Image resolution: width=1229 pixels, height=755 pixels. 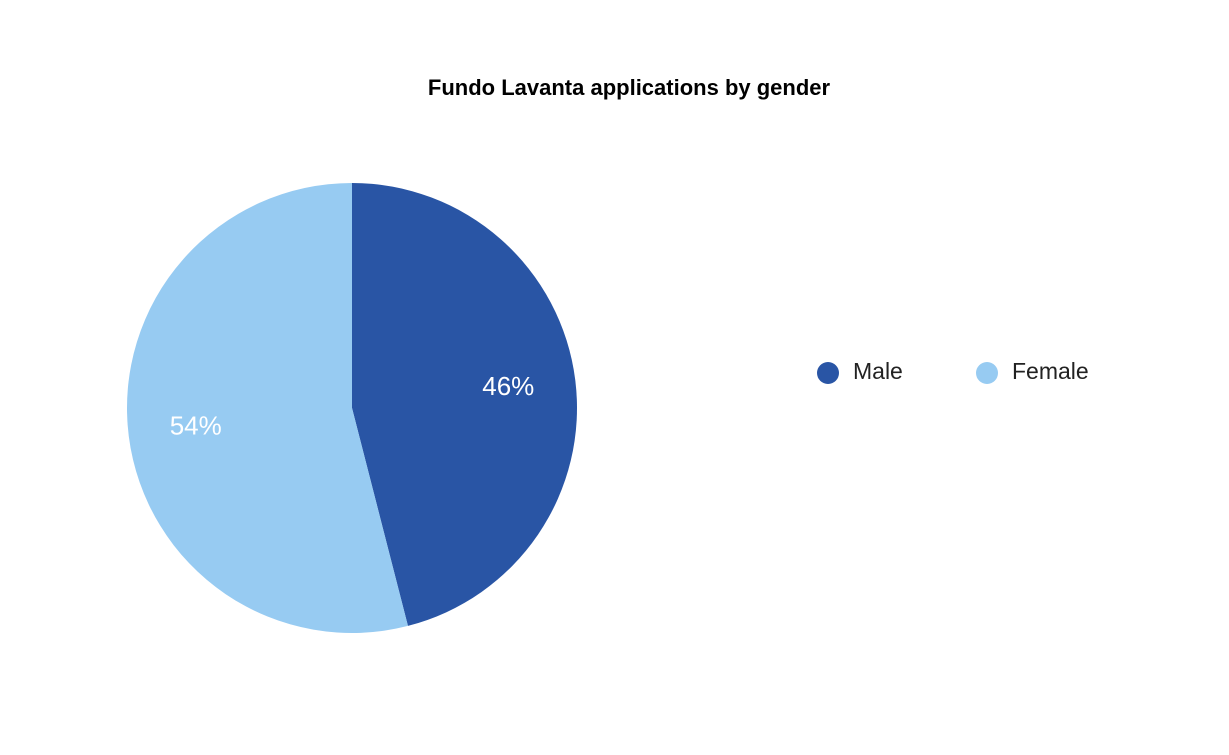 I want to click on data-label: 46%, so click(x=508, y=386).